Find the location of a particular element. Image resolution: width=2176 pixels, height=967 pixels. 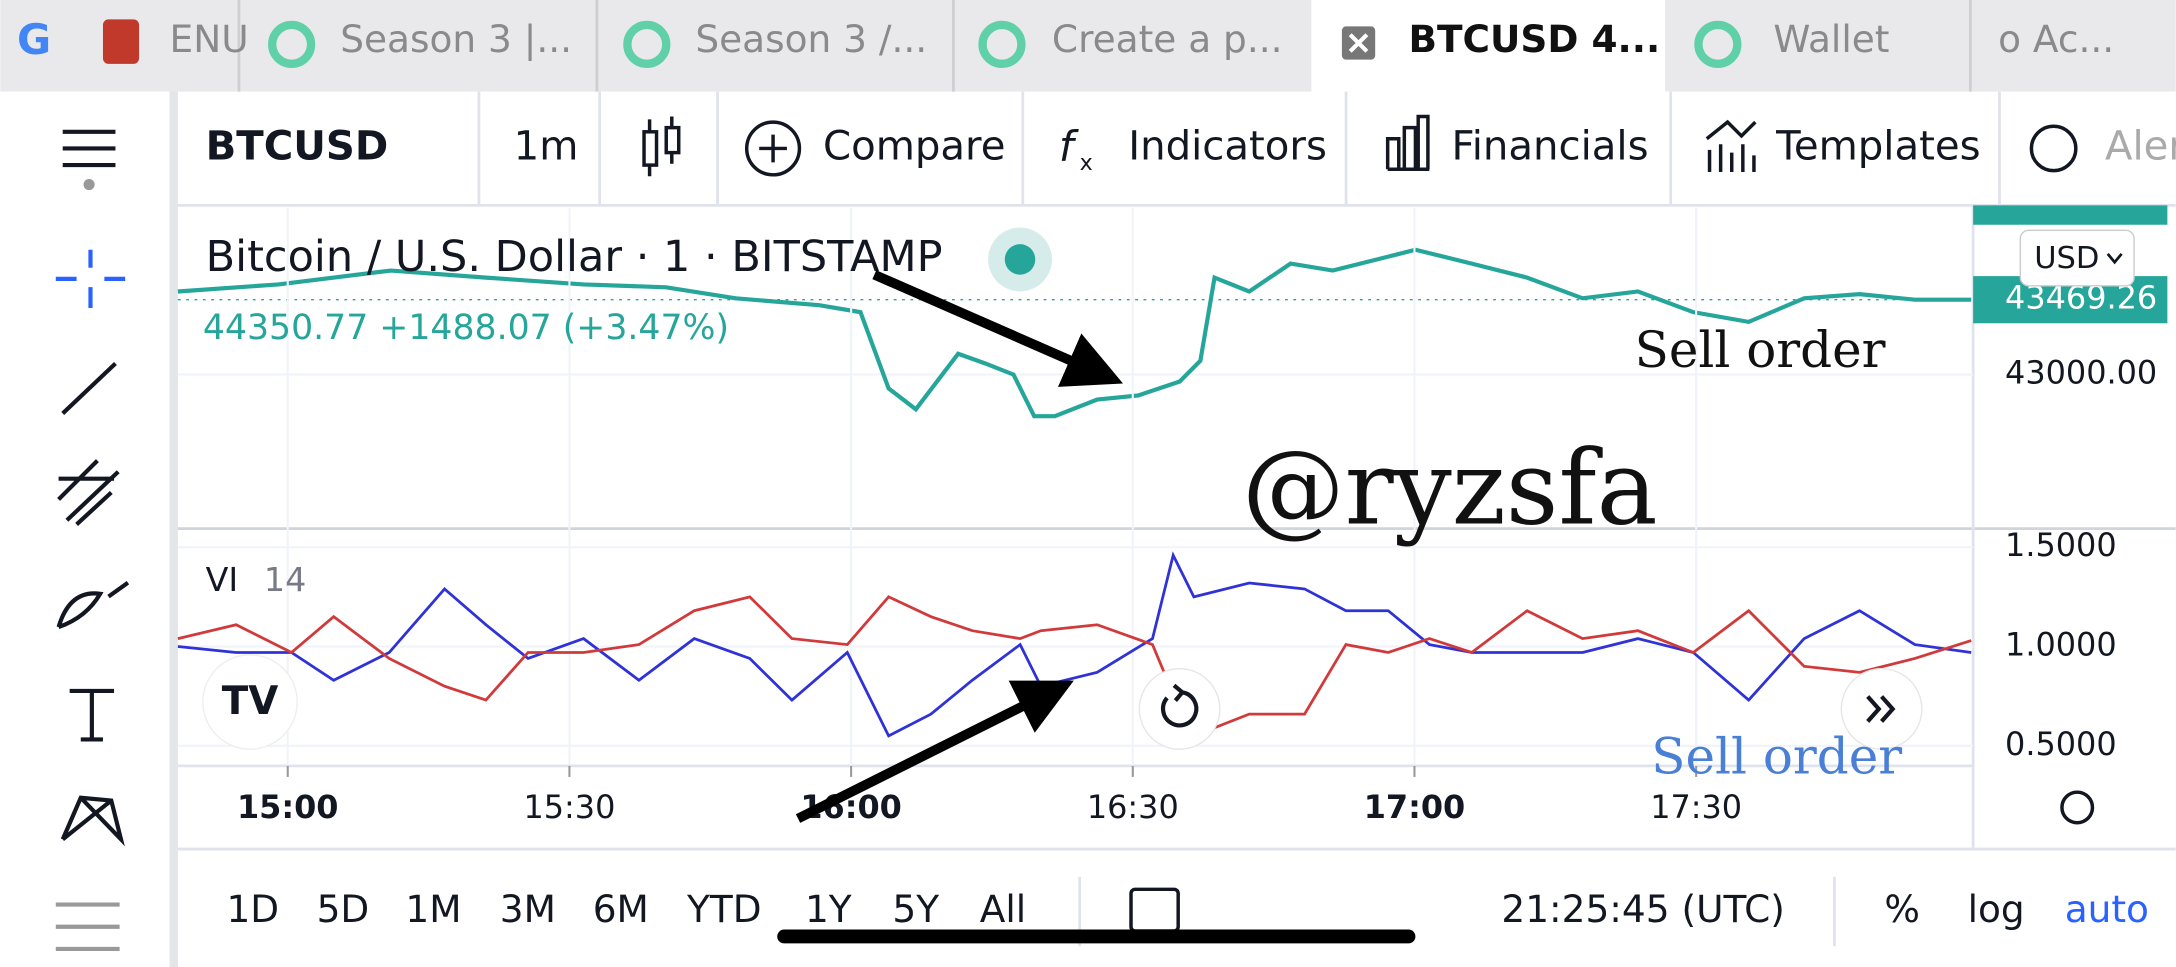

tv-logo-text: TV is located at coordinates (250, 701).